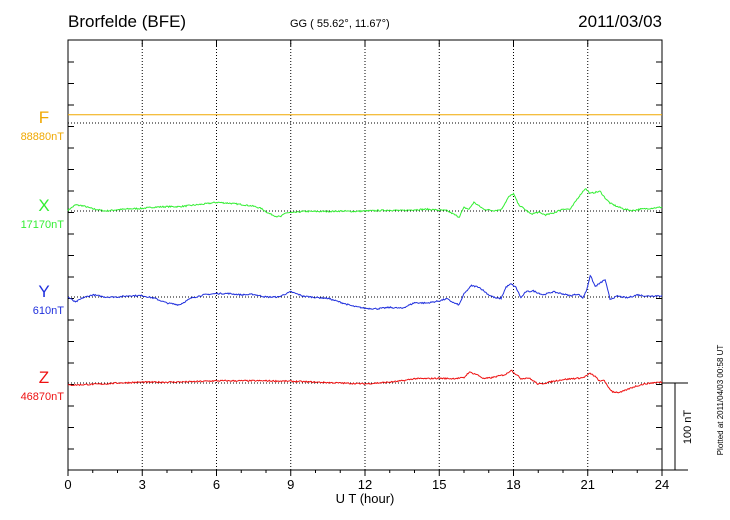  Describe the element at coordinates (513, 484) in the screenshot. I see `x-tick-label-18: 18` at that location.